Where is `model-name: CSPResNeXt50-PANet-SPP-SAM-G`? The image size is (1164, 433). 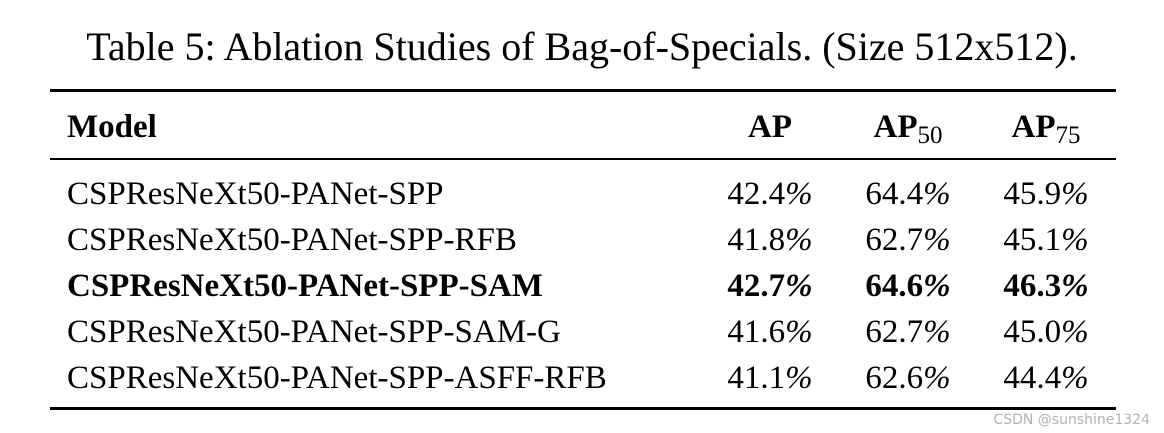 model-name: CSPResNeXt50-PANet-SPP-SAM-G is located at coordinates (314, 332).